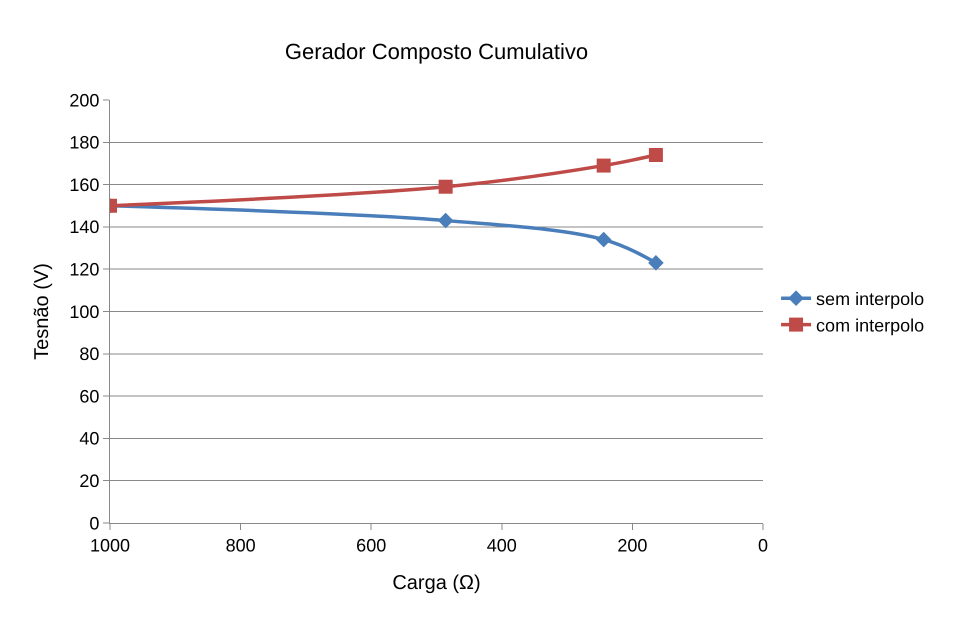  Describe the element at coordinates (632, 546) in the screenshot. I see `x-tick-label: 200` at that location.